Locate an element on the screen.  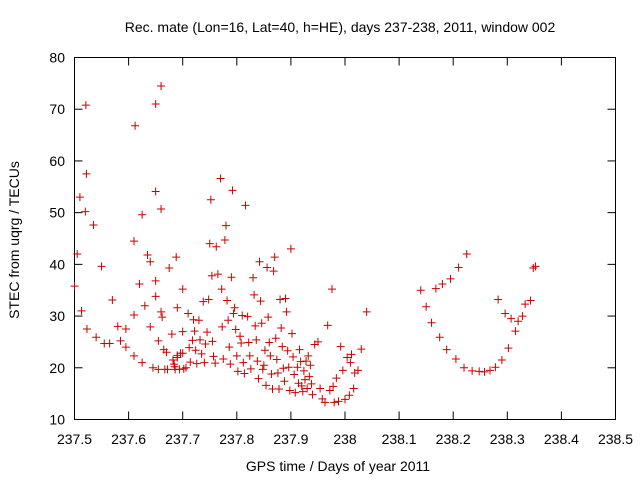
x-axis-title: GPS time / Days of year 2011 is located at coordinates (338, 466).